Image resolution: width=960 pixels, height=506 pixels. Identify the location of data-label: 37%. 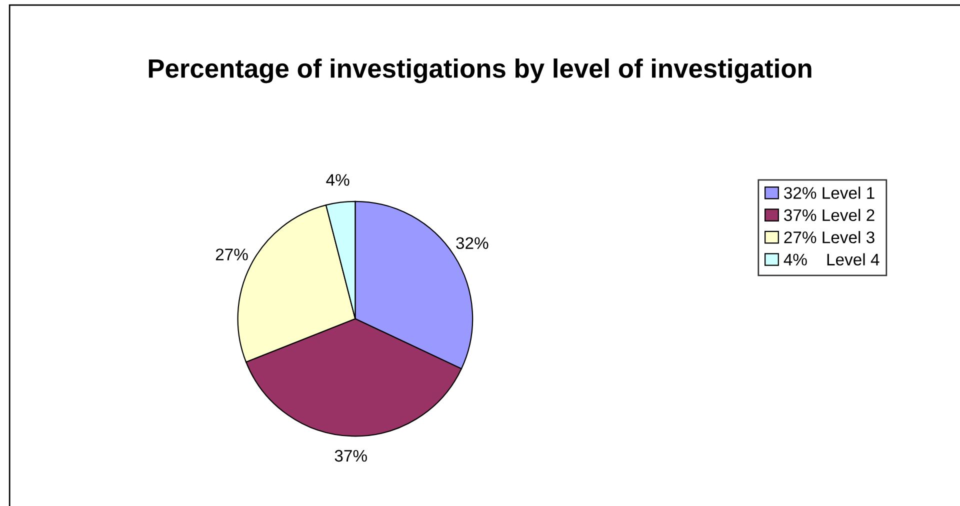
(350, 456).